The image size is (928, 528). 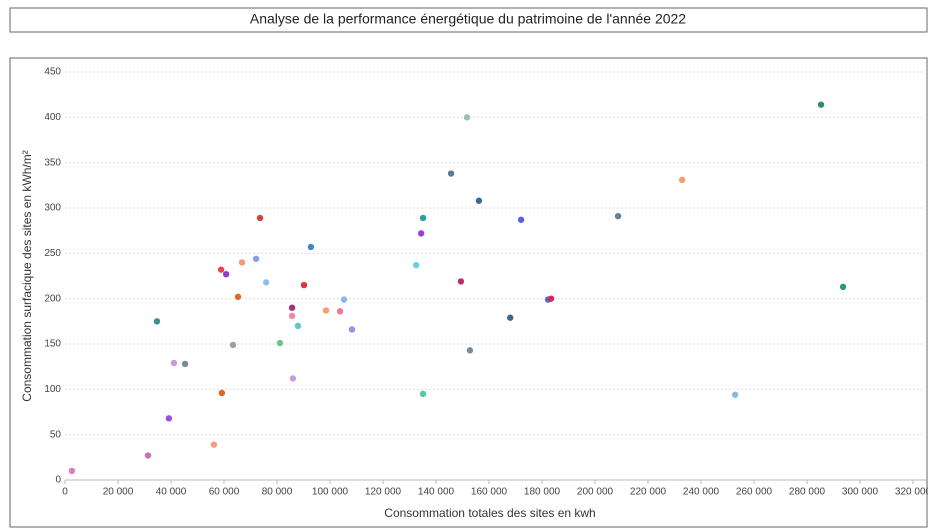 What do you see at coordinates (65, 492) in the screenshot?
I see `x-tick-label: 0` at bounding box center [65, 492].